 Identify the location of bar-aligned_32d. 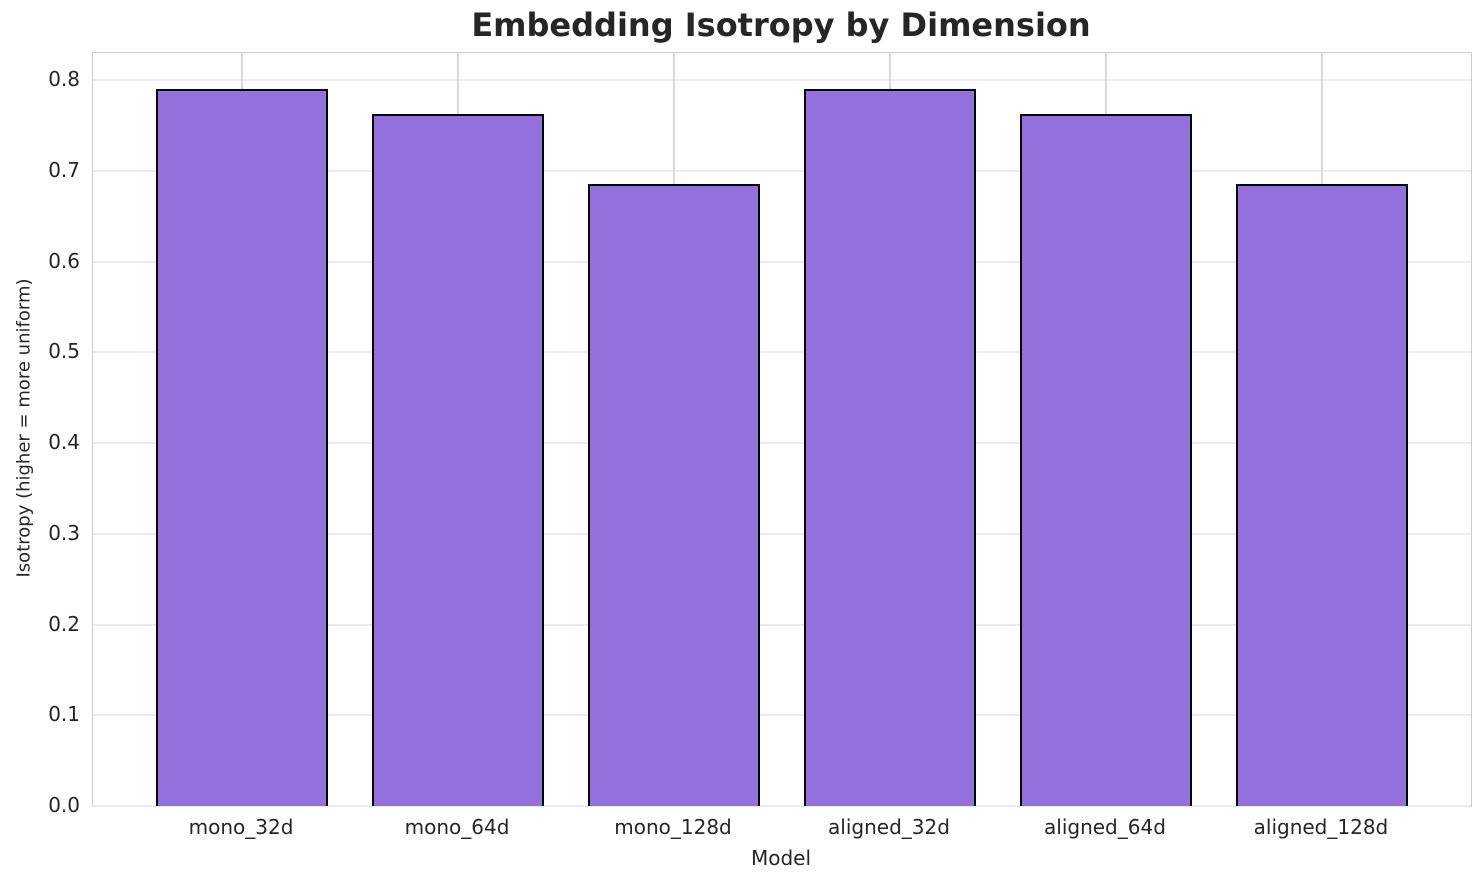
(890, 447).